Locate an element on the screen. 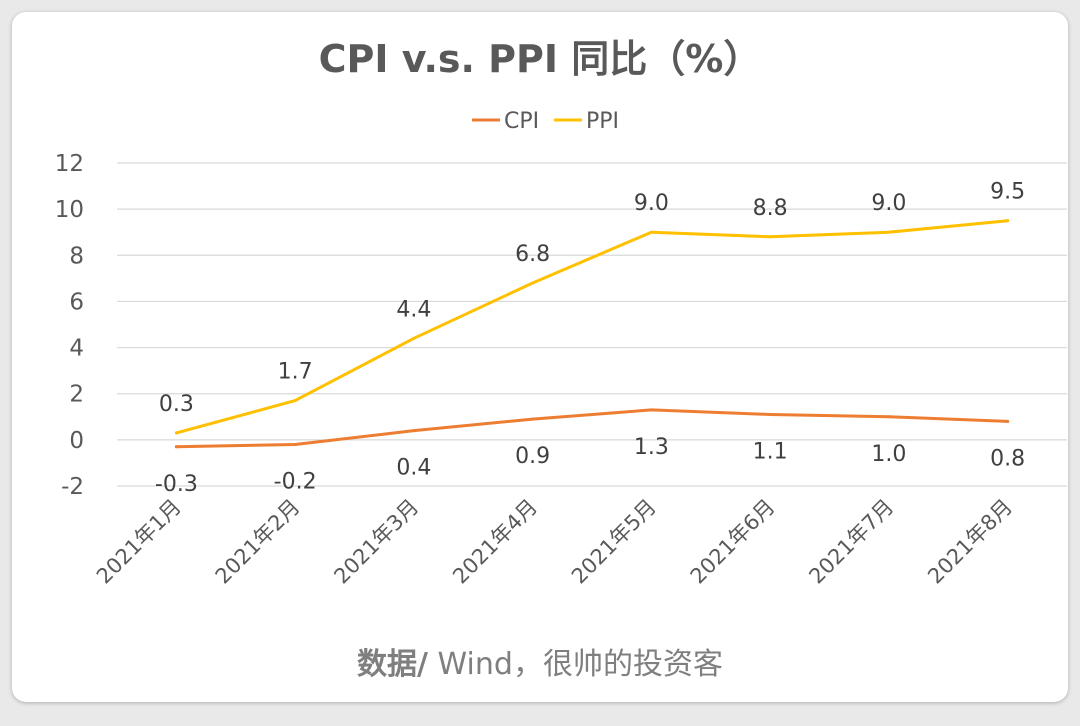  legend-cpi-label: CPI is located at coordinates (521, 121).